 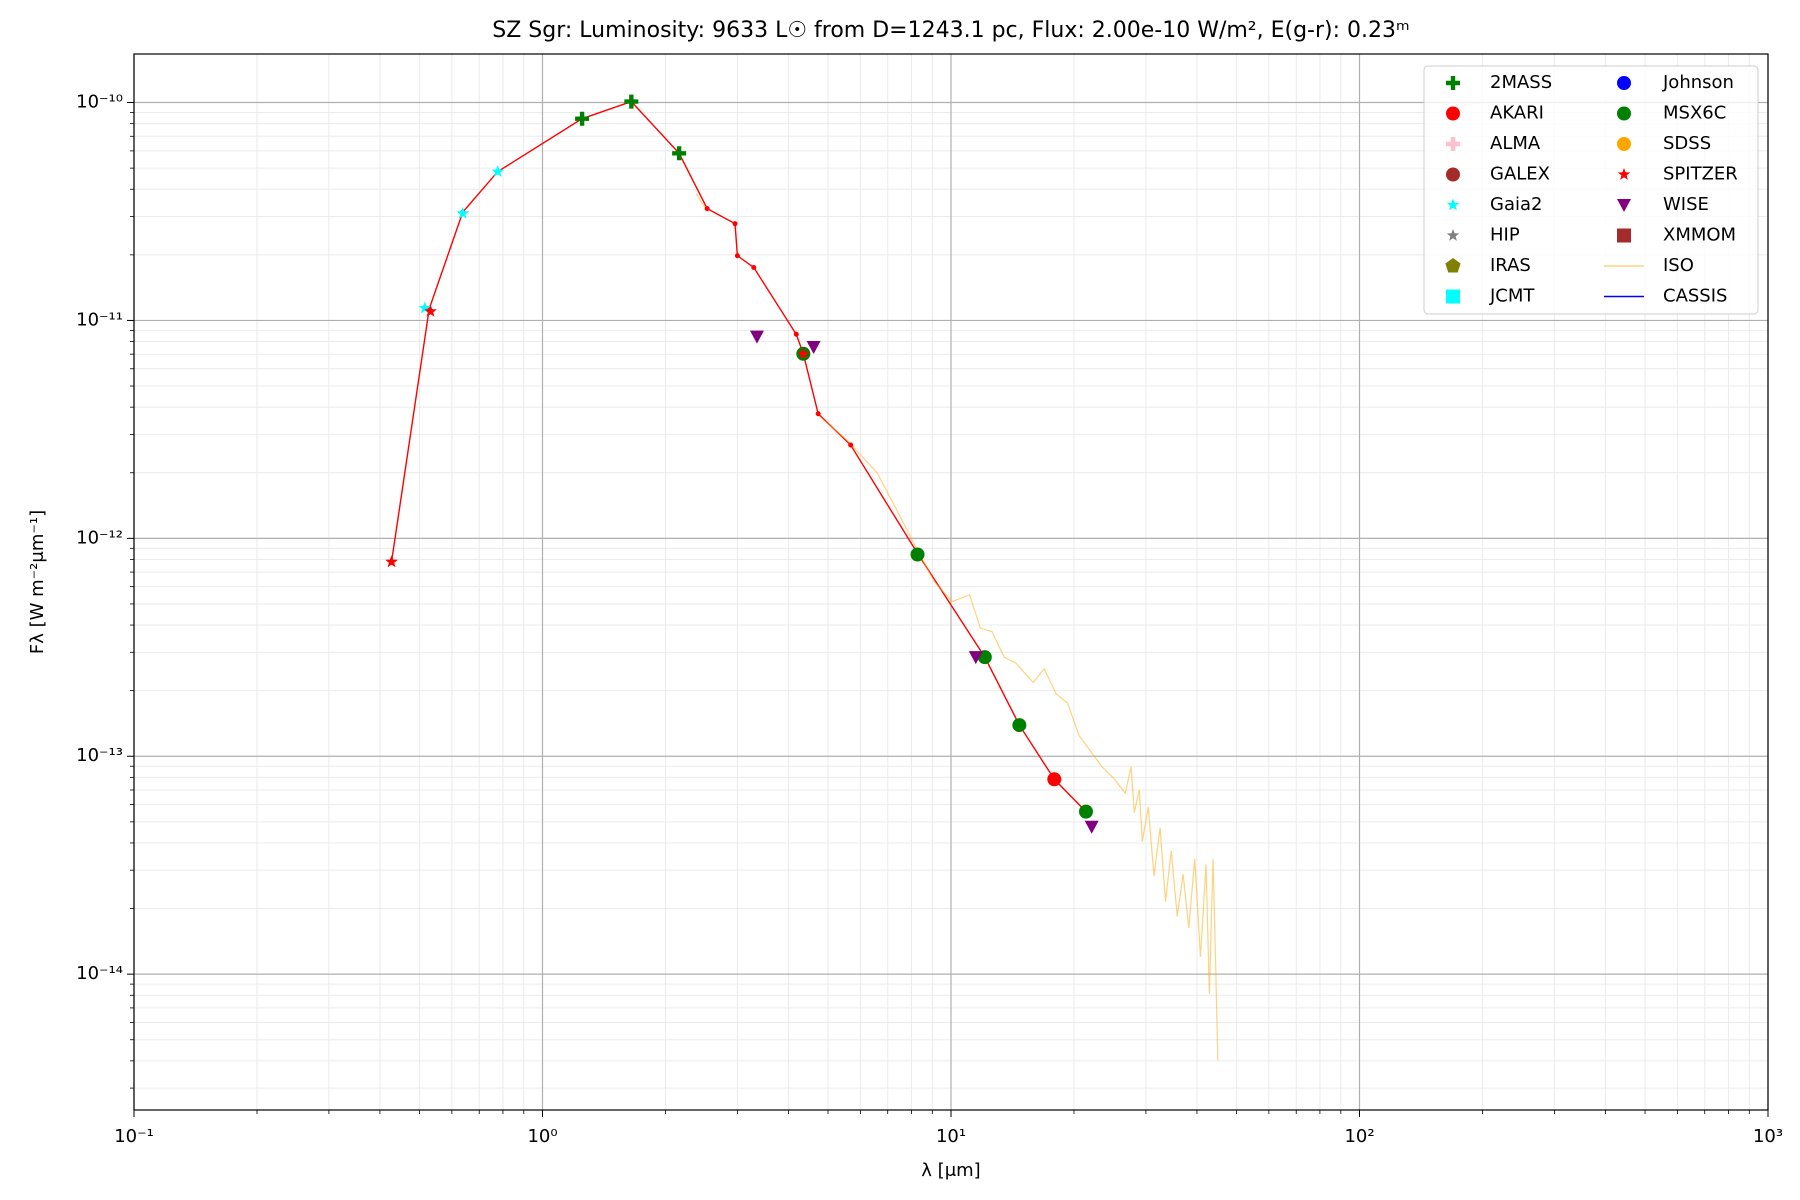 What do you see at coordinates (951, 1136) in the screenshot?
I see `x-tick-label: 10¹` at bounding box center [951, 1136].